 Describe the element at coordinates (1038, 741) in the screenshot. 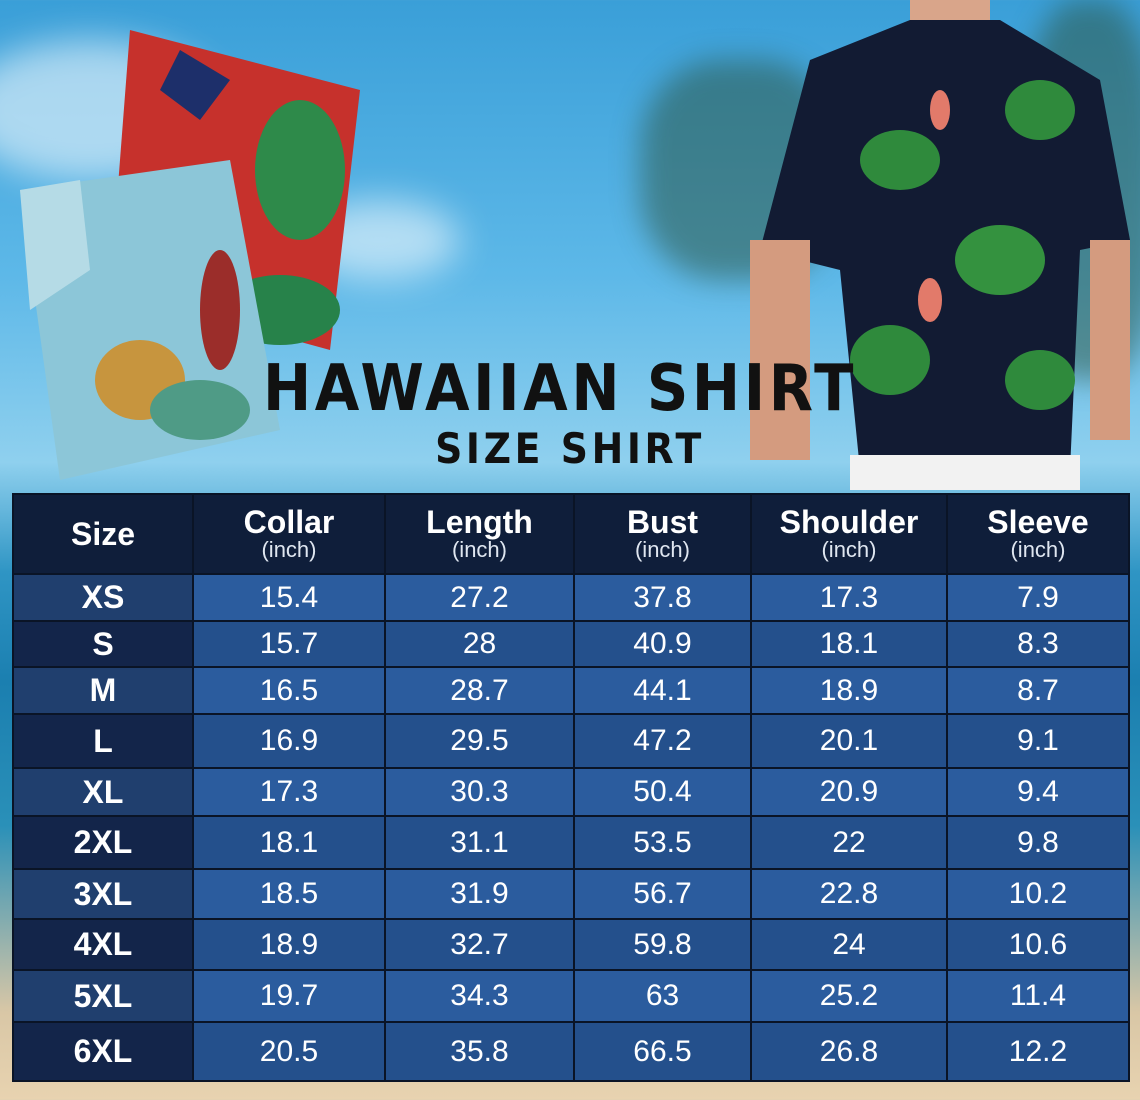

I see `value-cell: 9.1` at that location.